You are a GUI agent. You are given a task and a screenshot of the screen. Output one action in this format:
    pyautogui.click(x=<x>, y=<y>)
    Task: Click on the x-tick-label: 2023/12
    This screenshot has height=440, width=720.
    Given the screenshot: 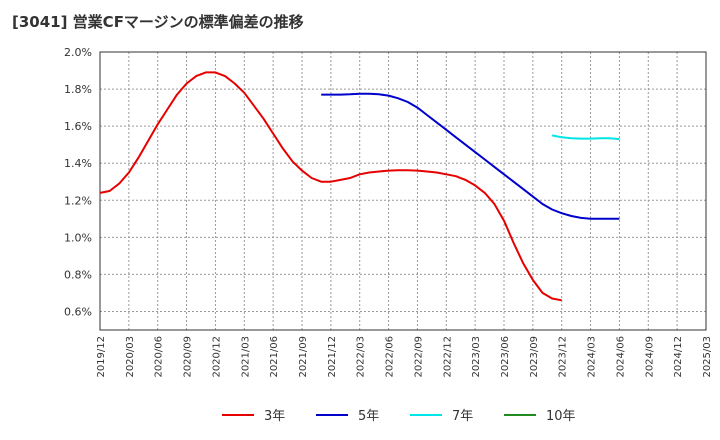 What is the action you would take?
    pyautogui.click(x=563, y=357)
    